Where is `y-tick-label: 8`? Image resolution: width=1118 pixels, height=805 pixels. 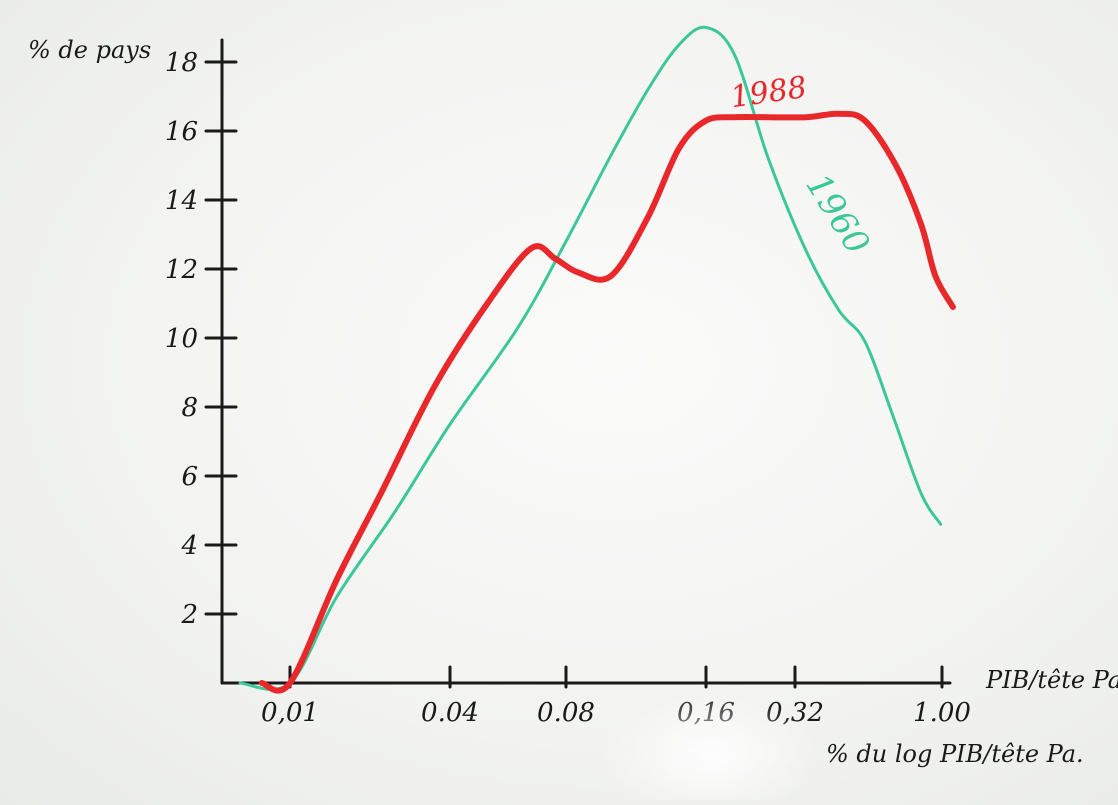
y-tick-label: 8 is located at coordinates (189, 408).